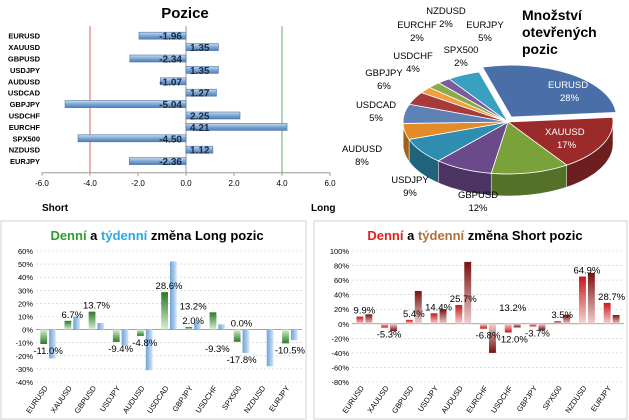 This screenshot has width=629, height=420. Describe the element at coordinates (164, 311) in the screenshot. I see `bar-usdcad-s0` at that location.